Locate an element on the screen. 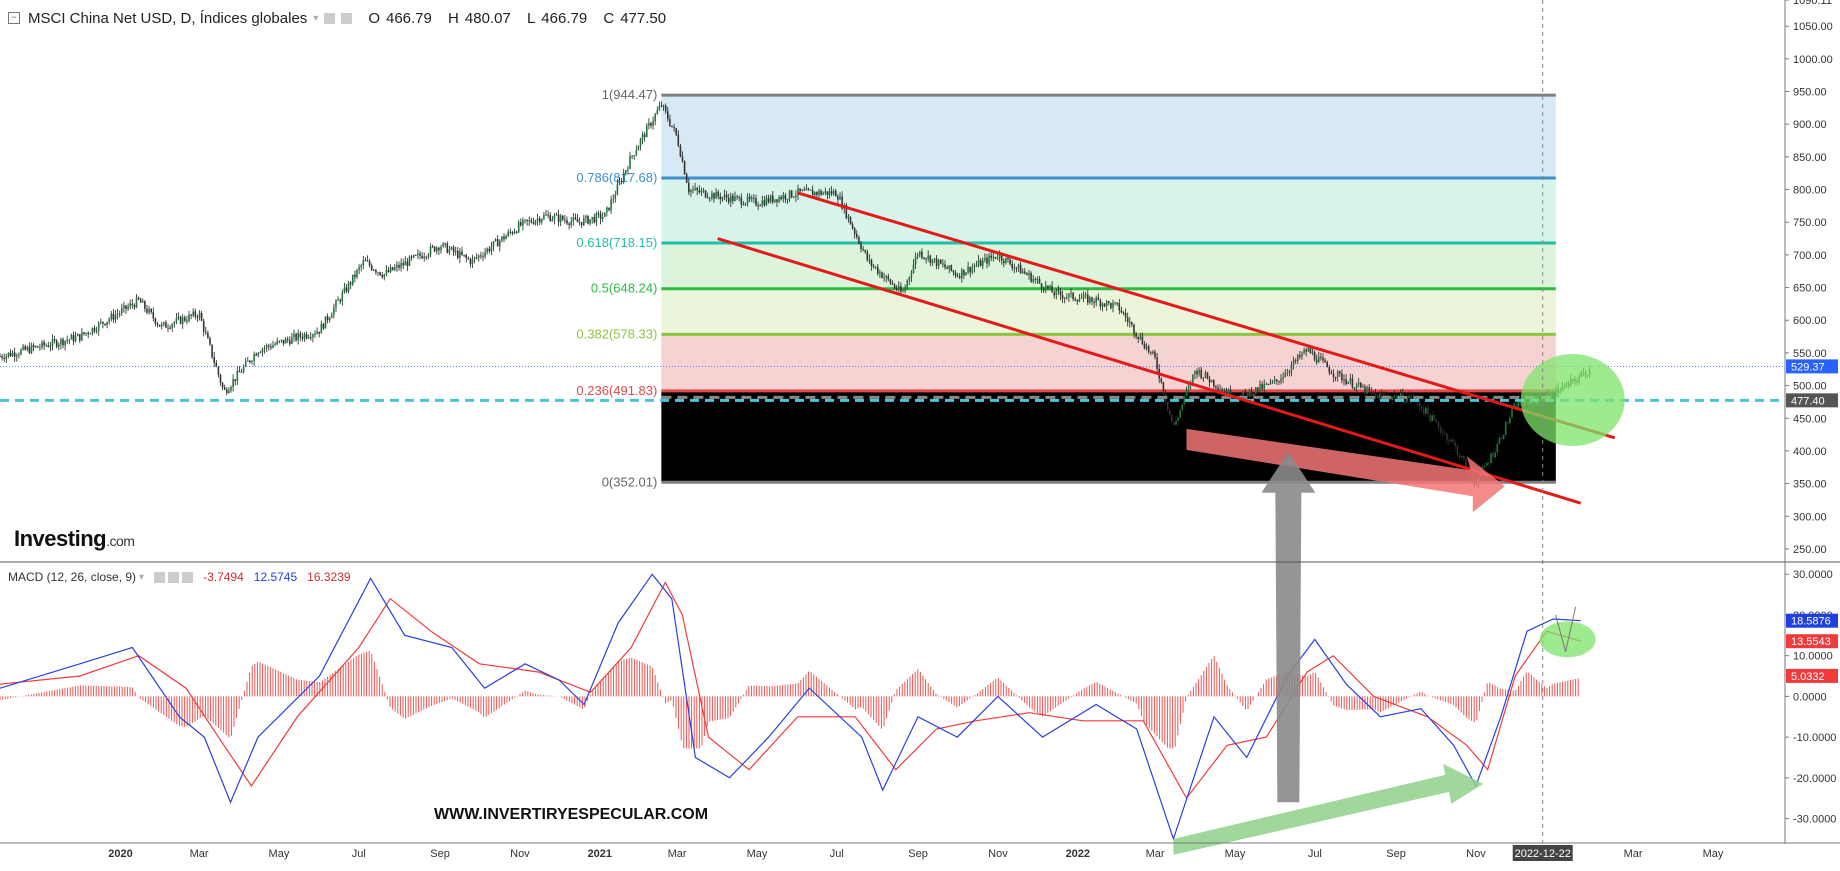 This screenshot has height=871, width=1840. fib-band-0.236 is located at coordinates (1108, 362).